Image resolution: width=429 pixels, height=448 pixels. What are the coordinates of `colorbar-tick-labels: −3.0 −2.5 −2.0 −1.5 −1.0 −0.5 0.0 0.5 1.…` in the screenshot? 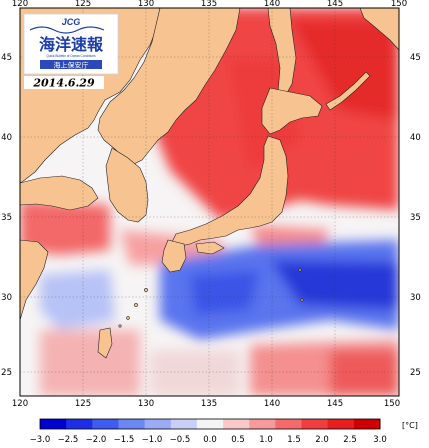 It's located at (208, 440).